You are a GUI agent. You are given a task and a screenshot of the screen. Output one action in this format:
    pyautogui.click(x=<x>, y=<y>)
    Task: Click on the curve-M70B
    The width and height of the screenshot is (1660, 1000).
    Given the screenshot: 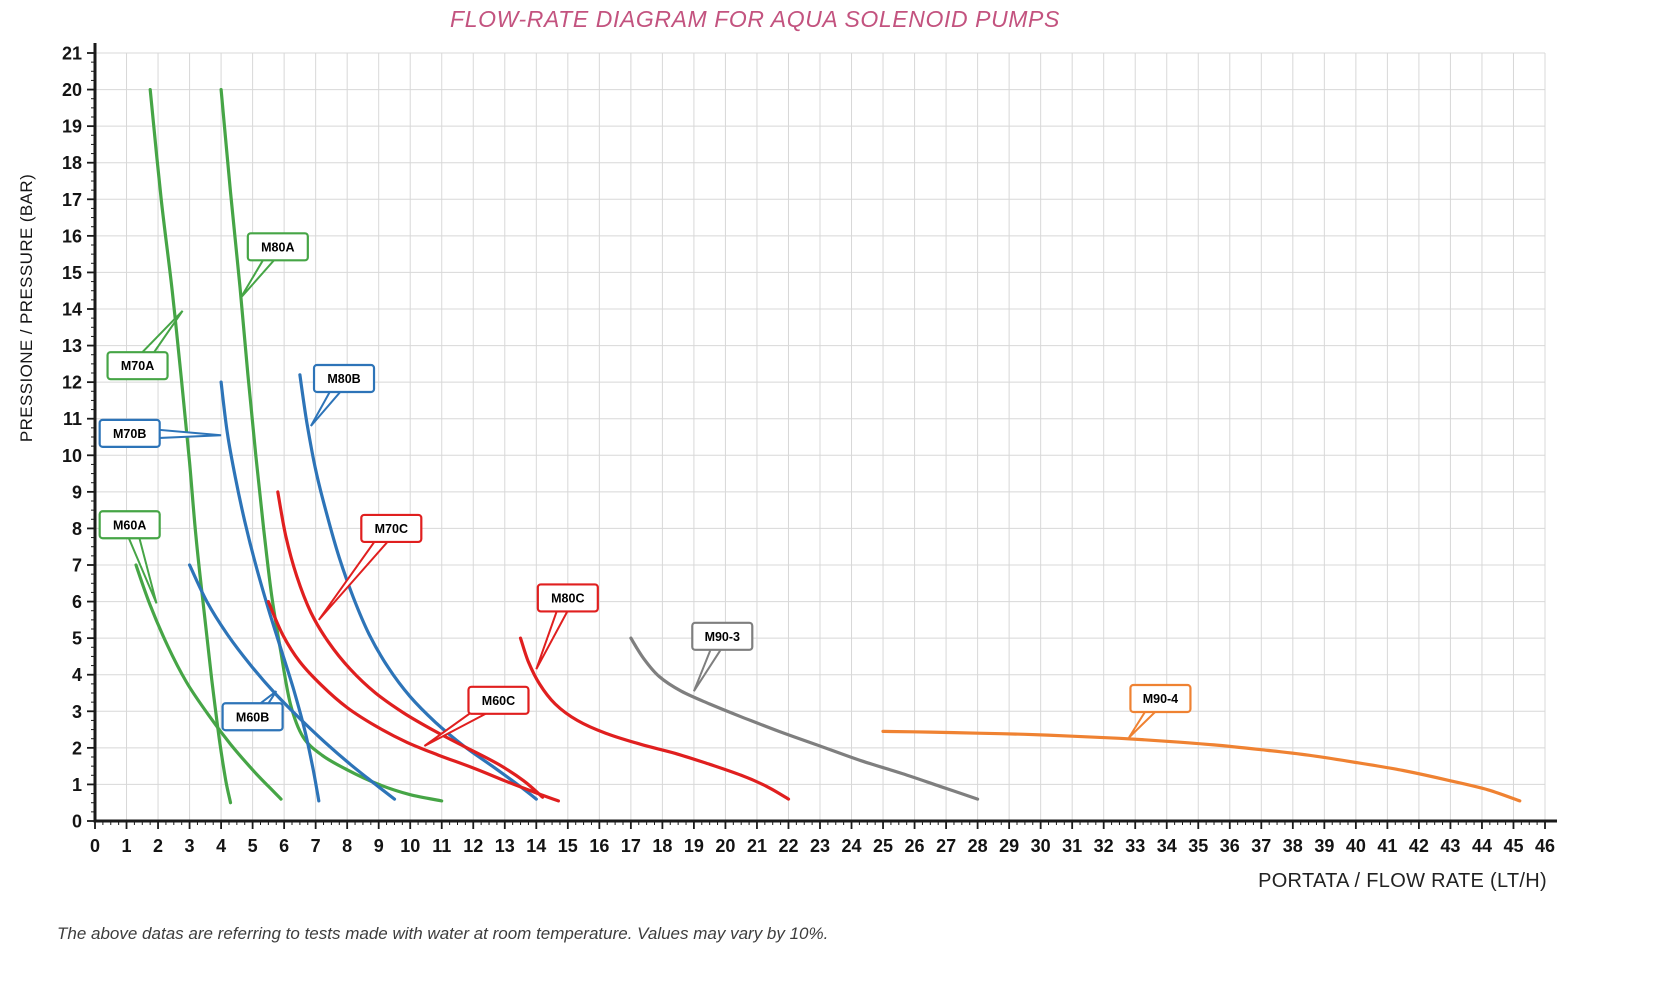 What is the action you would take?
    pyautogui.click(x=270, y=591)
    